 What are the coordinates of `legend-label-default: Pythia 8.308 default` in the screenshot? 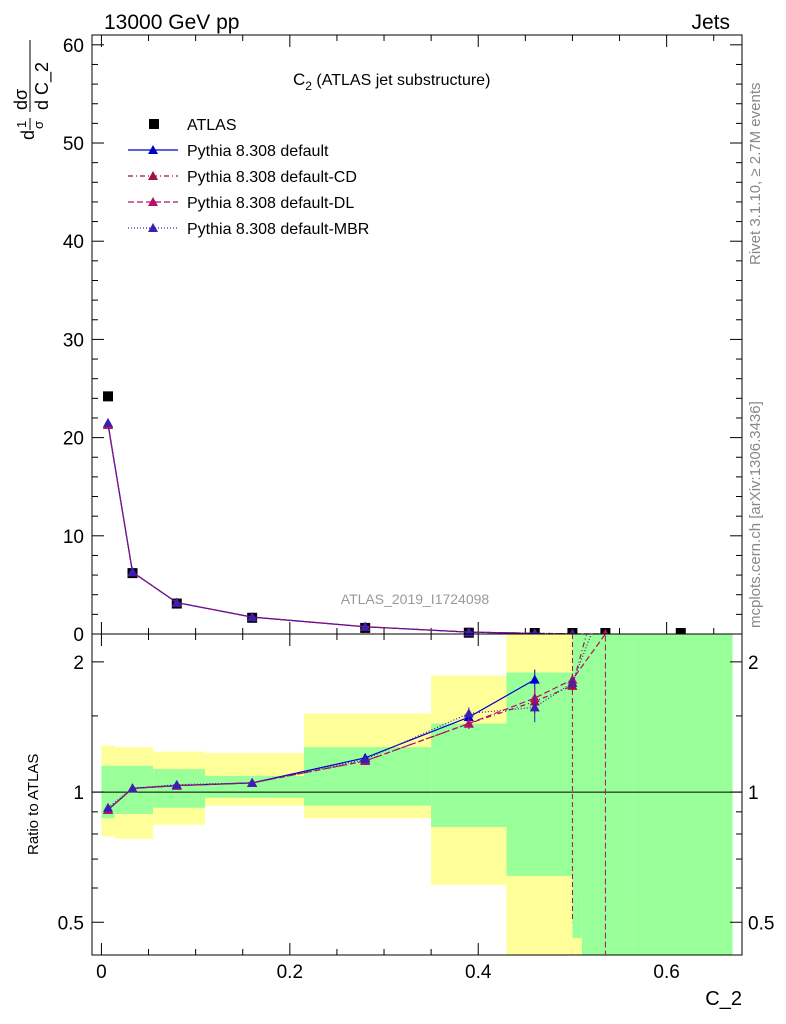 It's located at (258, 151).